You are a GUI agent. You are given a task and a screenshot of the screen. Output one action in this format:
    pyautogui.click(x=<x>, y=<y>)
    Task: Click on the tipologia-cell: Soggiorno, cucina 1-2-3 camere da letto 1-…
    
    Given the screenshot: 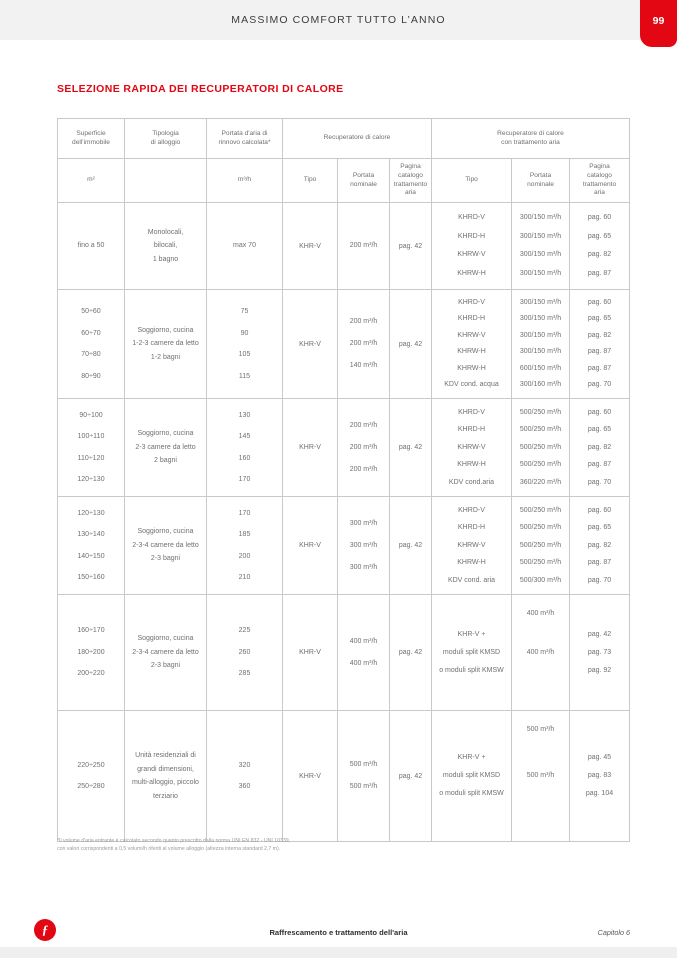 What is the action you would take?
    pyautogui.click(x=166, y=344)
    